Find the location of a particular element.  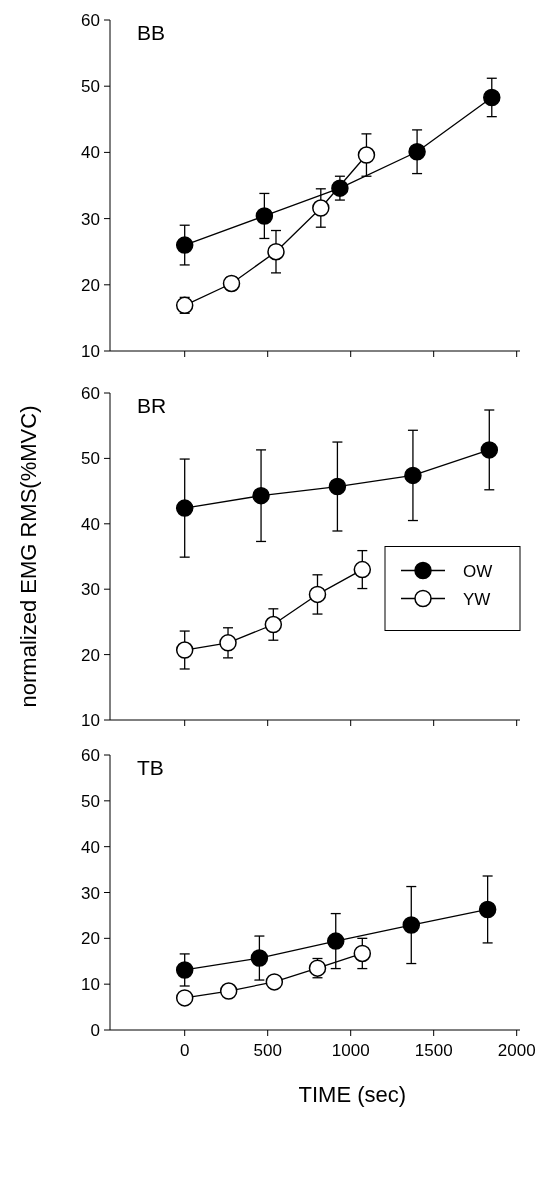

x-tick-label: 2000 is located at coordinates (516, 1050).